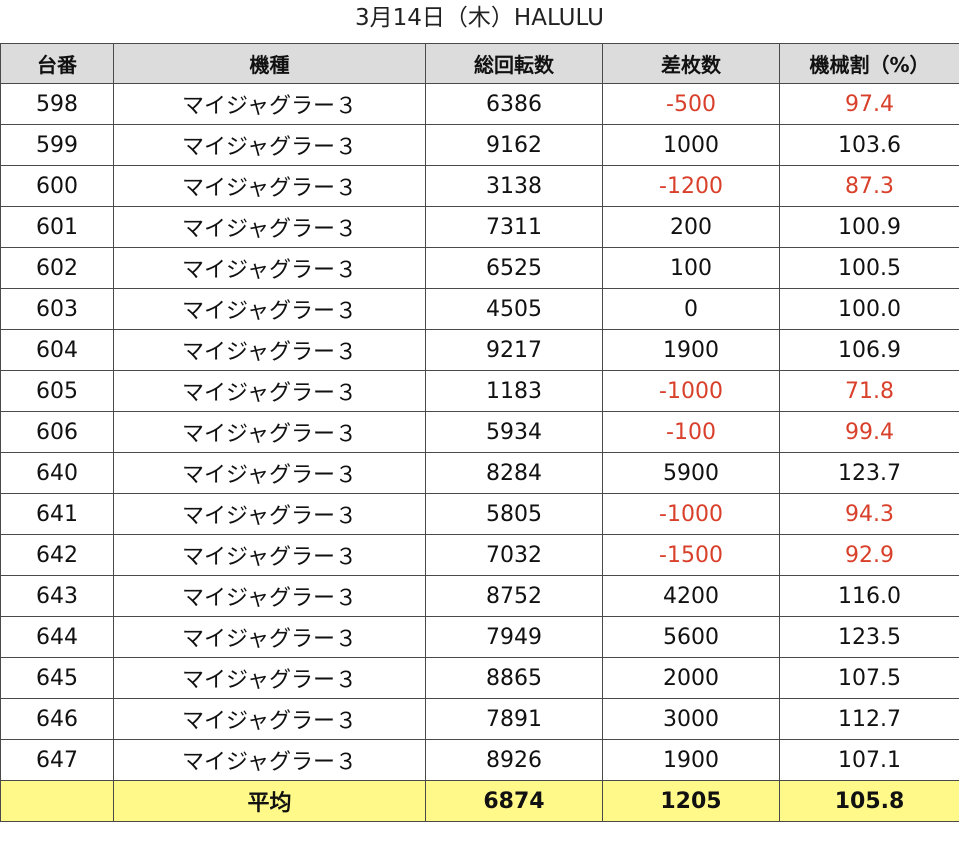  I want to click on cell-unit: 640, so click(57, 473).